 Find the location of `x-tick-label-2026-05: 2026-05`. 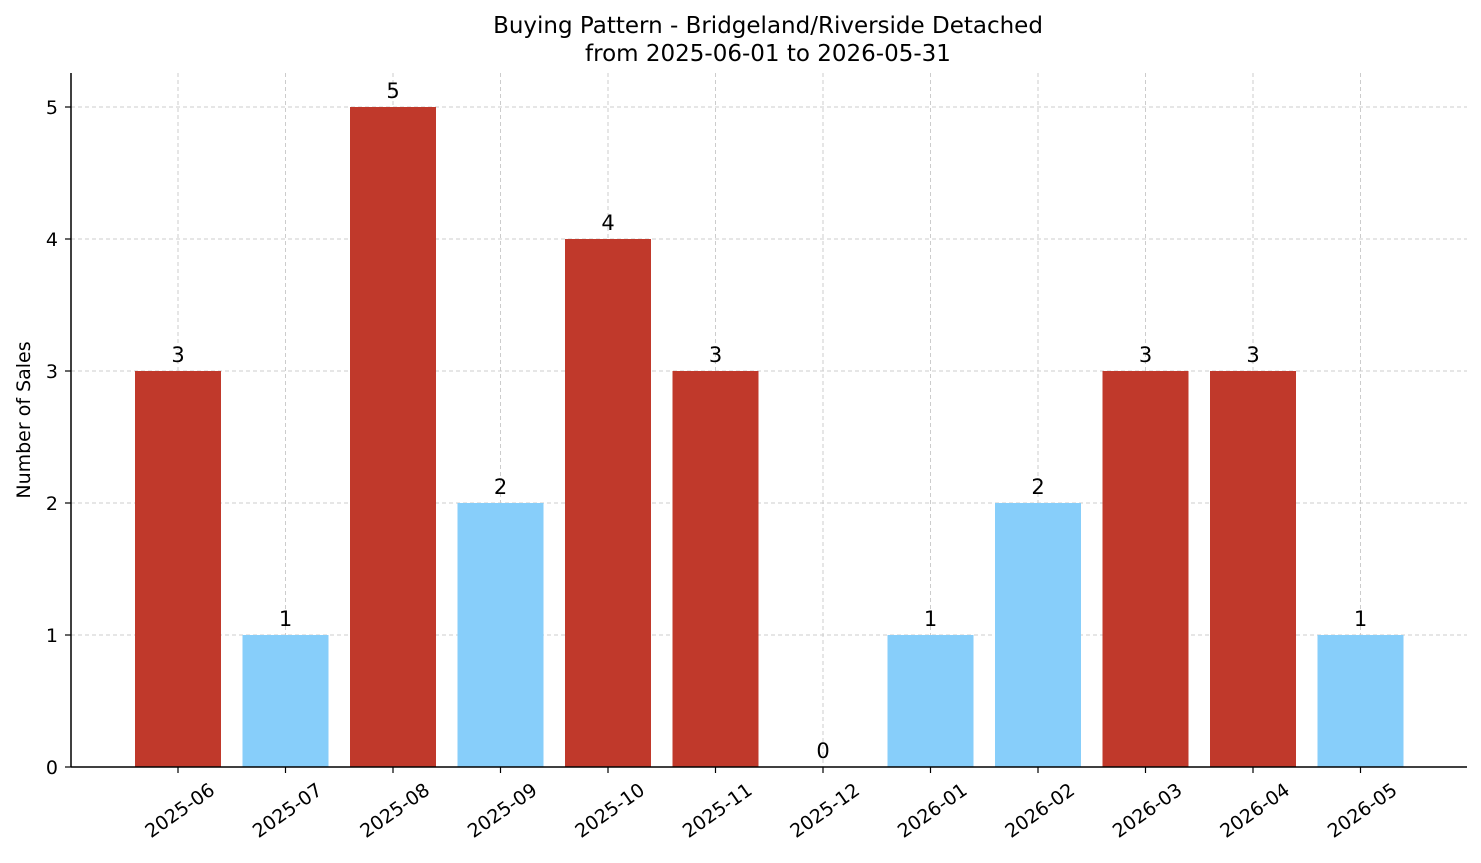

x-tick-label-2026-05: 2026-05 is located at coordinates (1363, 811).